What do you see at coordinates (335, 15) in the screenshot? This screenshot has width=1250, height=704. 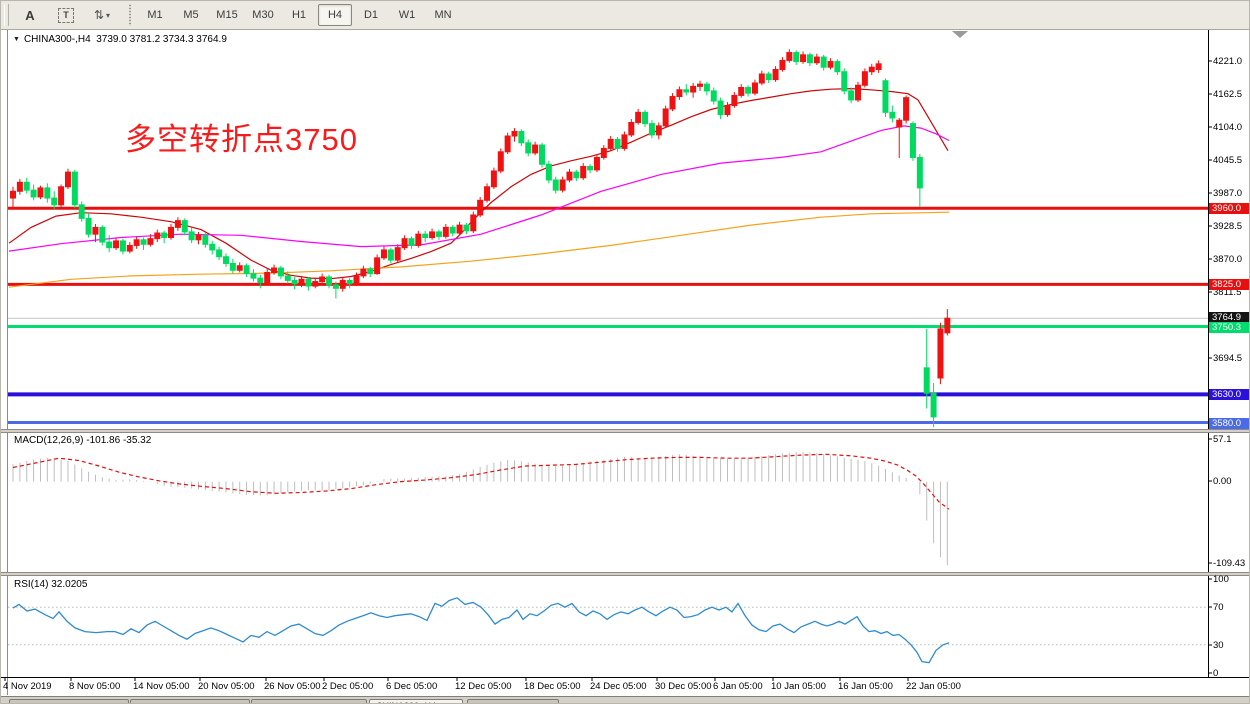 I see `timeframe-button-h4: H4` at bounding box center [335, 15].